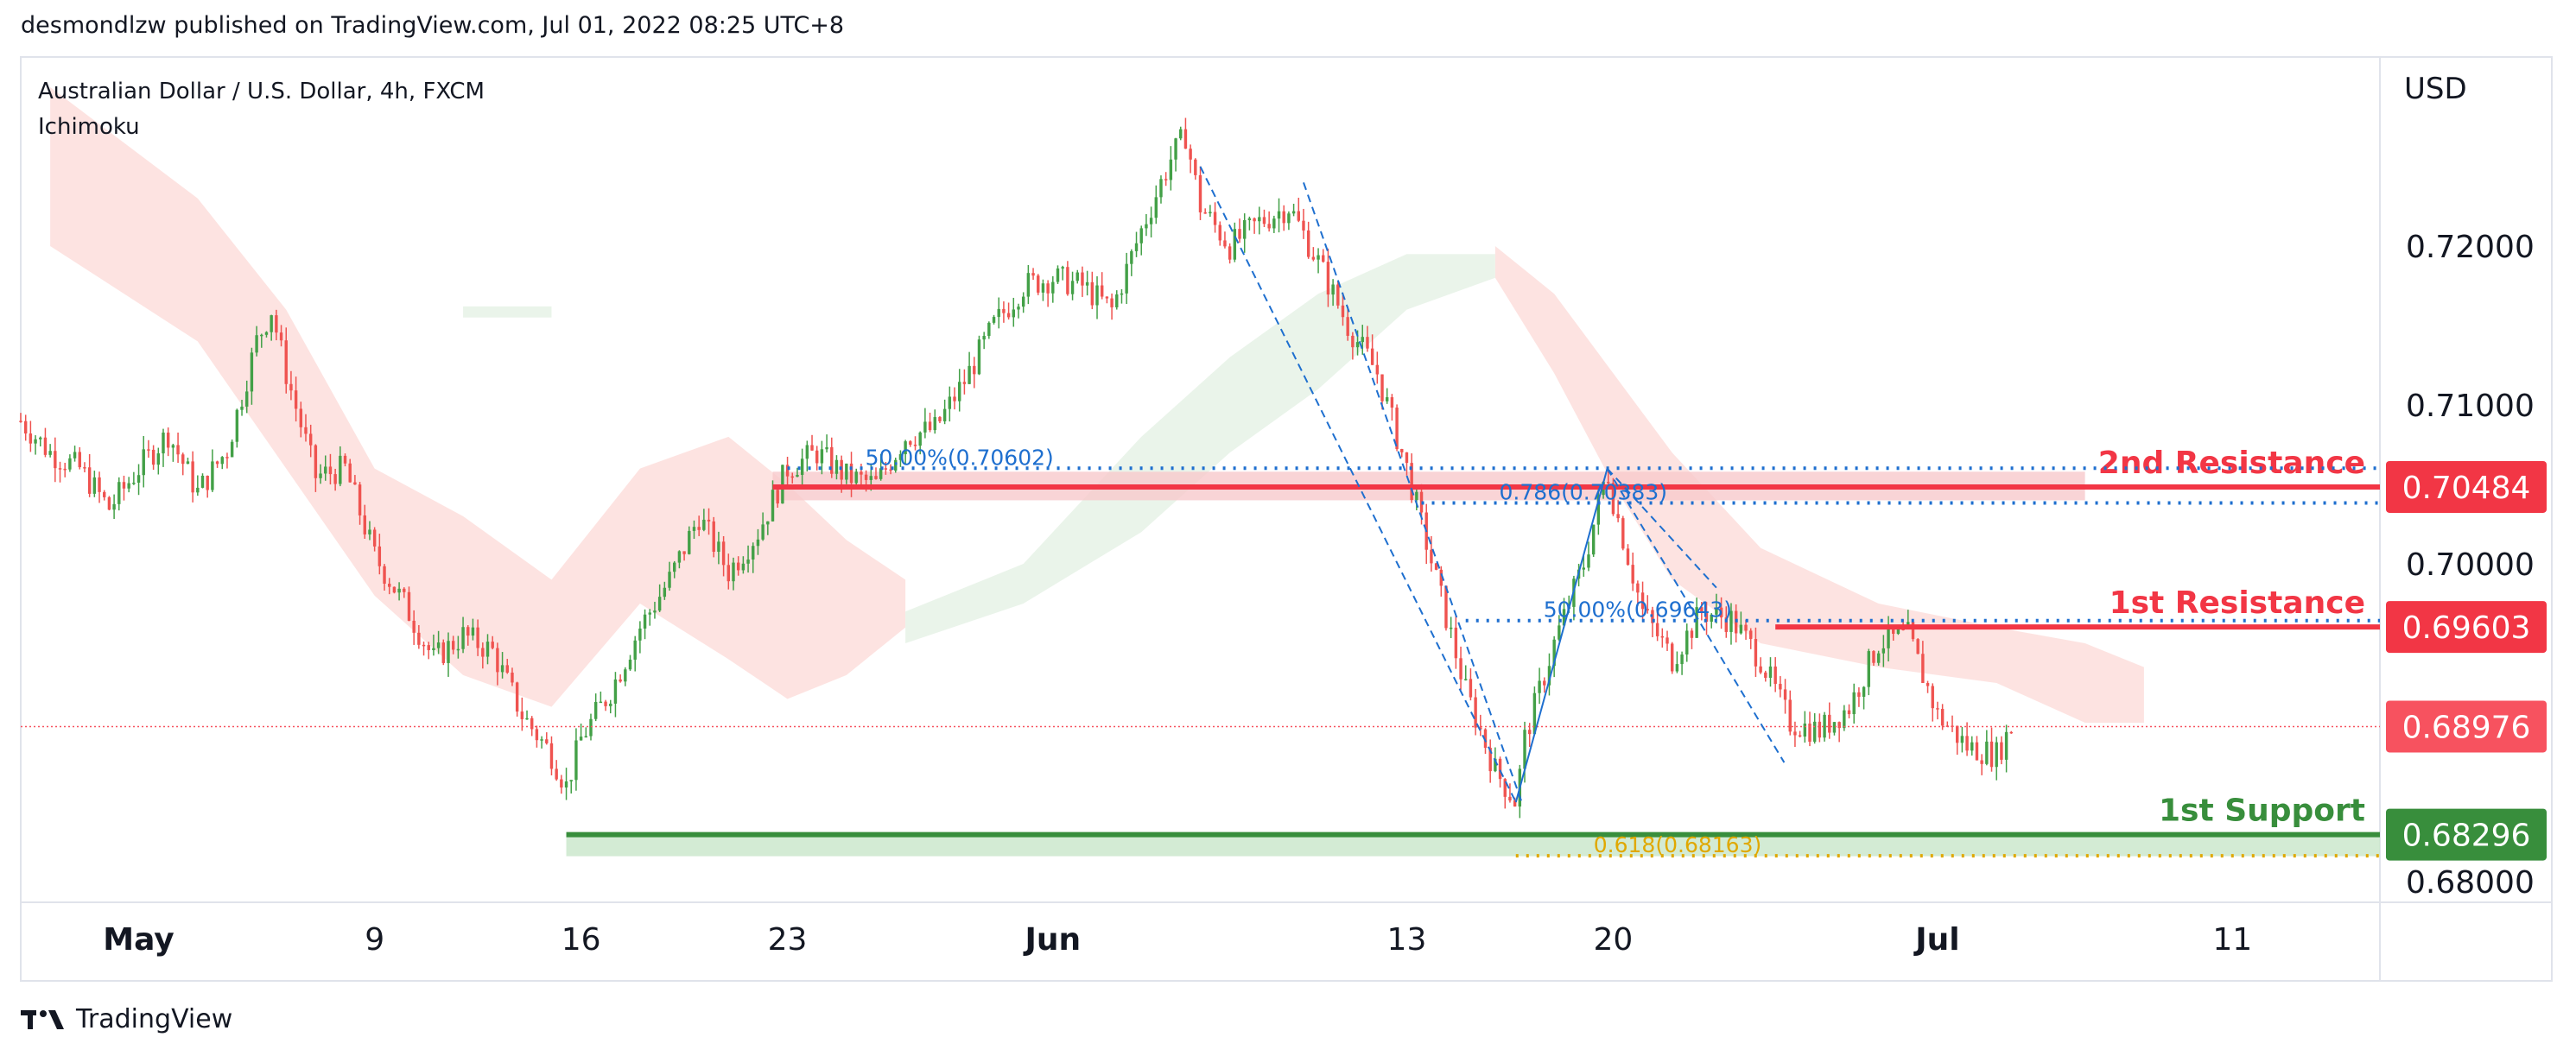 This screenshot has height=1056, width=2576. Describe the element at coordinates (1177, 940) in the screenshot. I see `time-axis: May 9 16 23 Jun 13 20 Jul 11` at that location.